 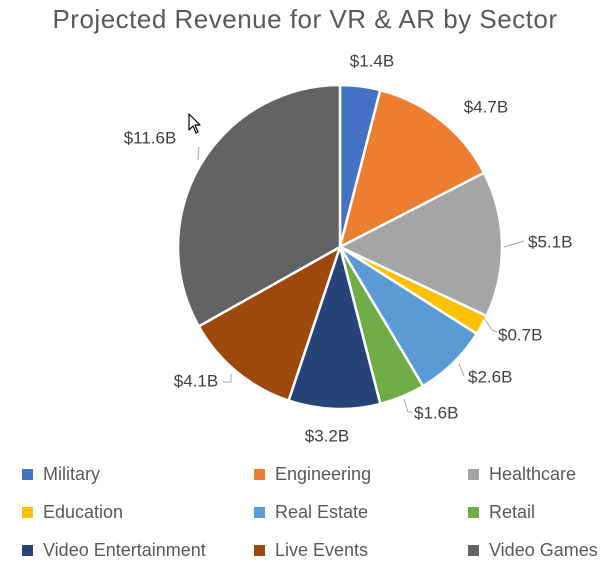 What do you see at coordinates (83, 511) in the screenshot?
I see `legend-label: Education` at bounding box center [83, 511].